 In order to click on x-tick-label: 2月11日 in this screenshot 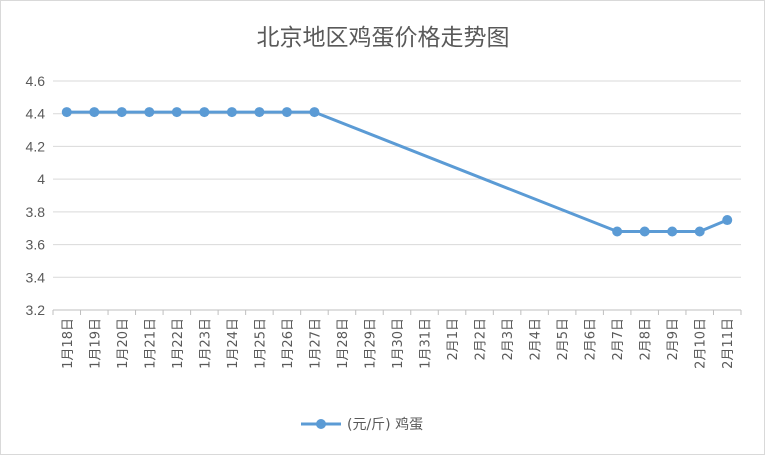, I will do `click(728, 343)`.